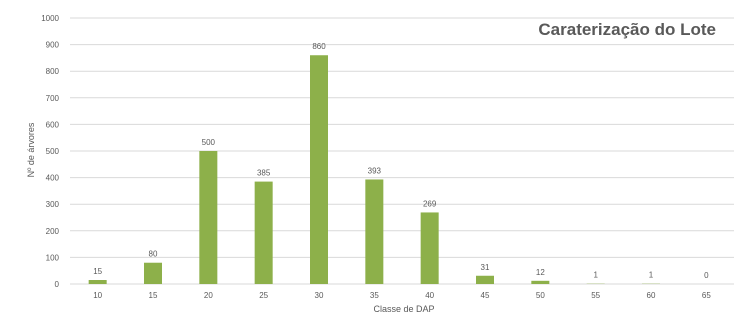 This screenshot has height=321, width=738. What do you see at coordinates (97, 295) in the screenshot?
I see `x-tick-label-10: 10` at bounding box center [97, 295].